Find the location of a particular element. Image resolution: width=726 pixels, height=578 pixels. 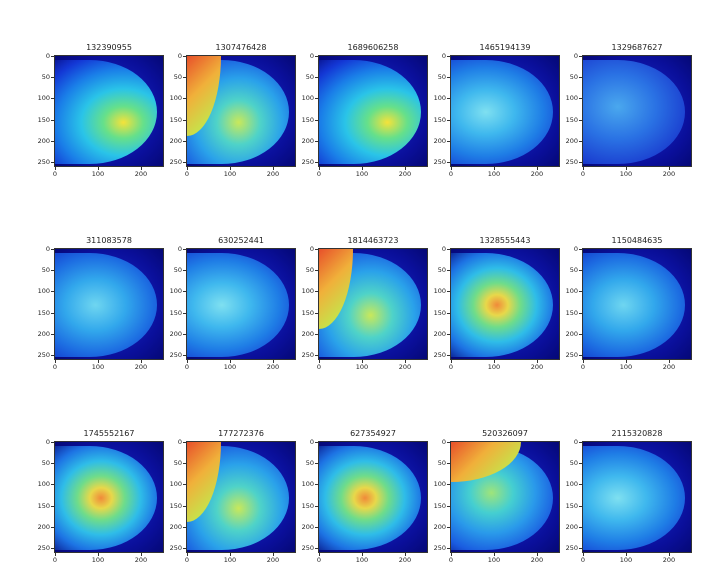

panel-title: 1150484635 is located at coordinates (637, 240).